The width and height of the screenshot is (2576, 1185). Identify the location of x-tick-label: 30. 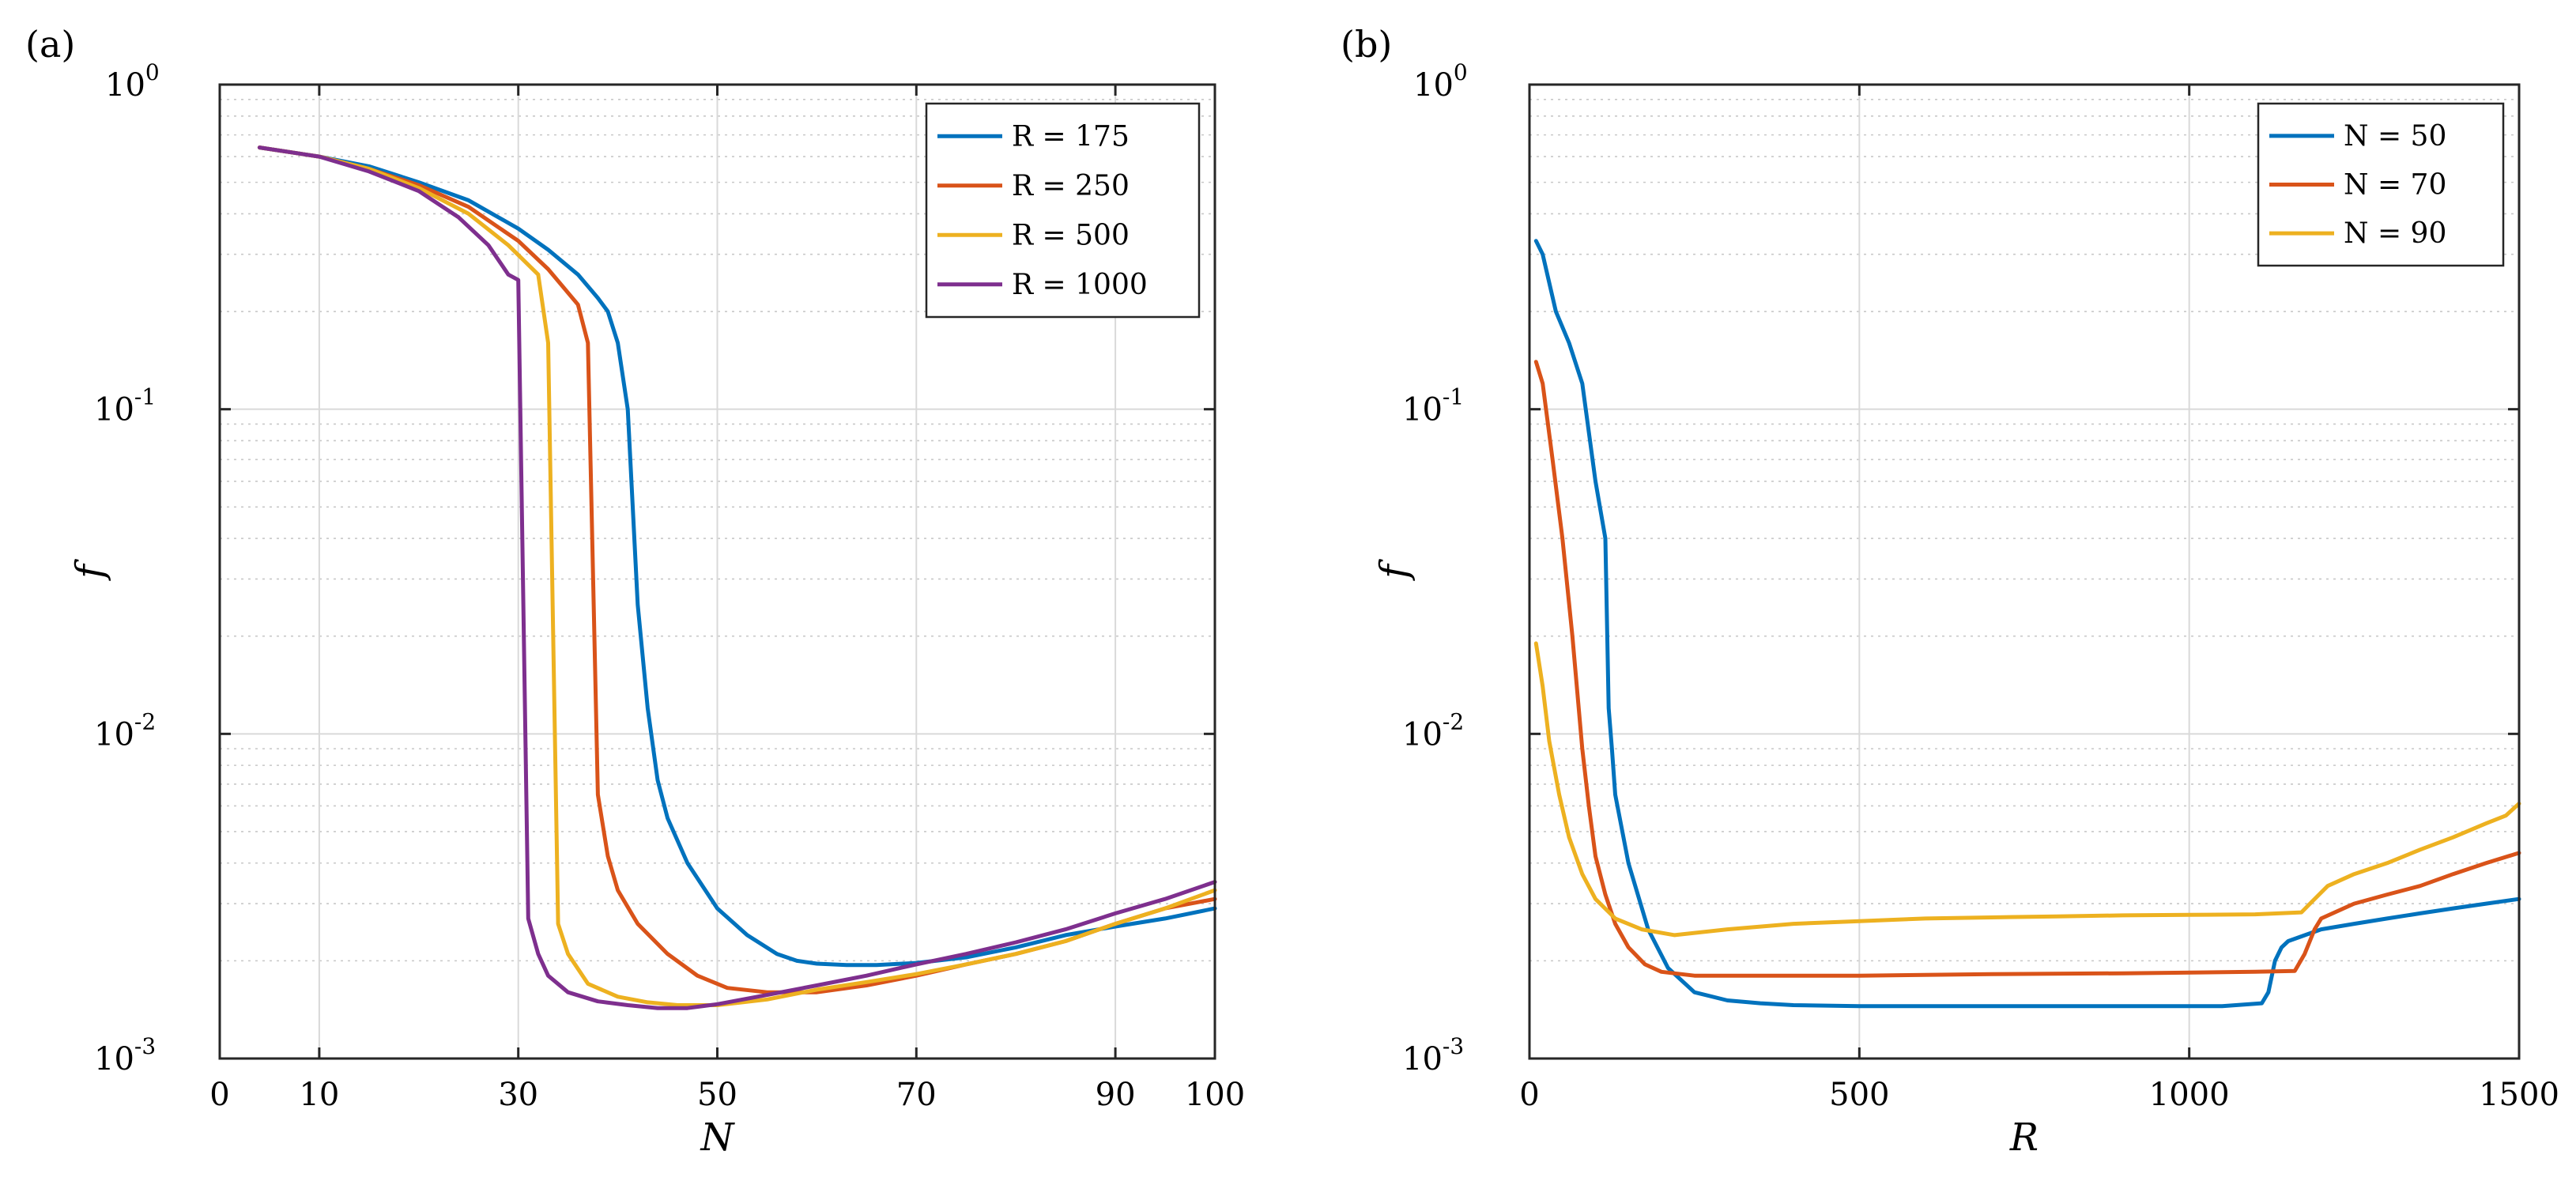
(518, 1095).